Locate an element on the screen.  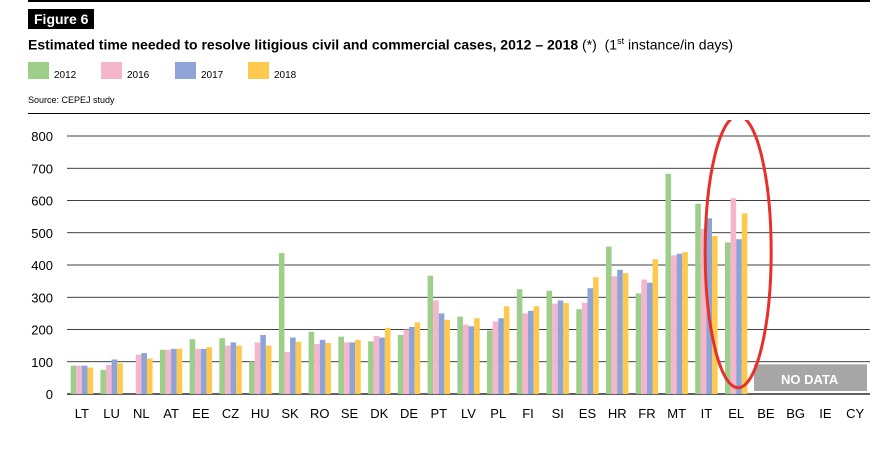
bar-CZ-2017 is located at coordinates (233, 368).